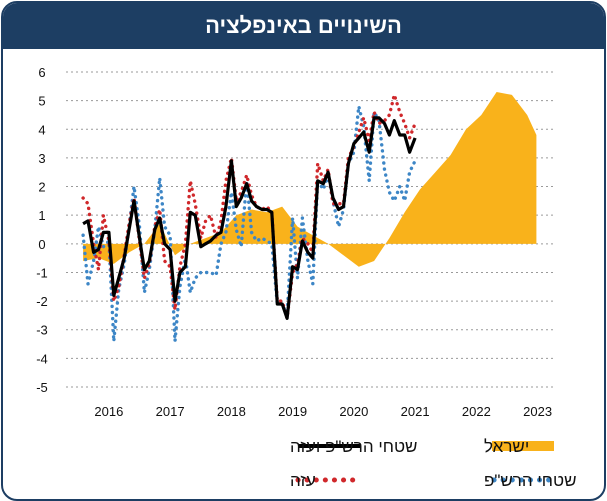 The height and width of the screenshot is (501, 607). Describe the element at coordinates (476, 411) in the screenshot. I see `x-tick-label: 2022` at that location.